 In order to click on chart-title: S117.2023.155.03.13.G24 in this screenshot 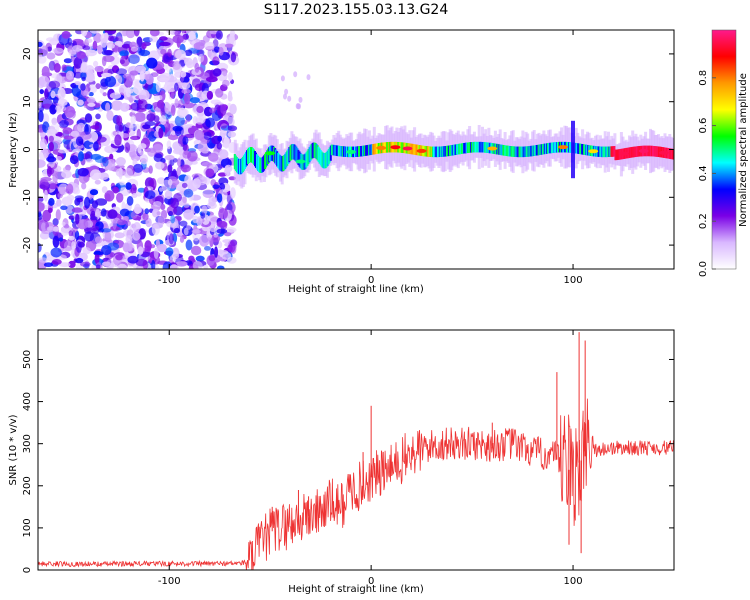, I will do `click(356, 10)`.